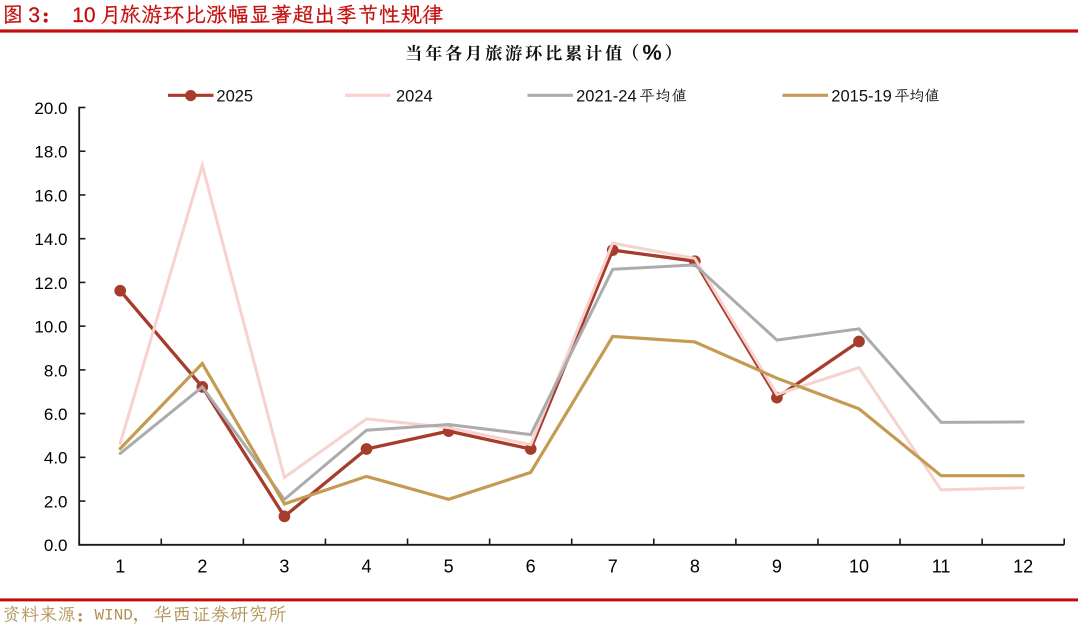 The width and height of the screenshot is (1080, 630). I want to click on svg-text: 14.0, so click(50, 239).